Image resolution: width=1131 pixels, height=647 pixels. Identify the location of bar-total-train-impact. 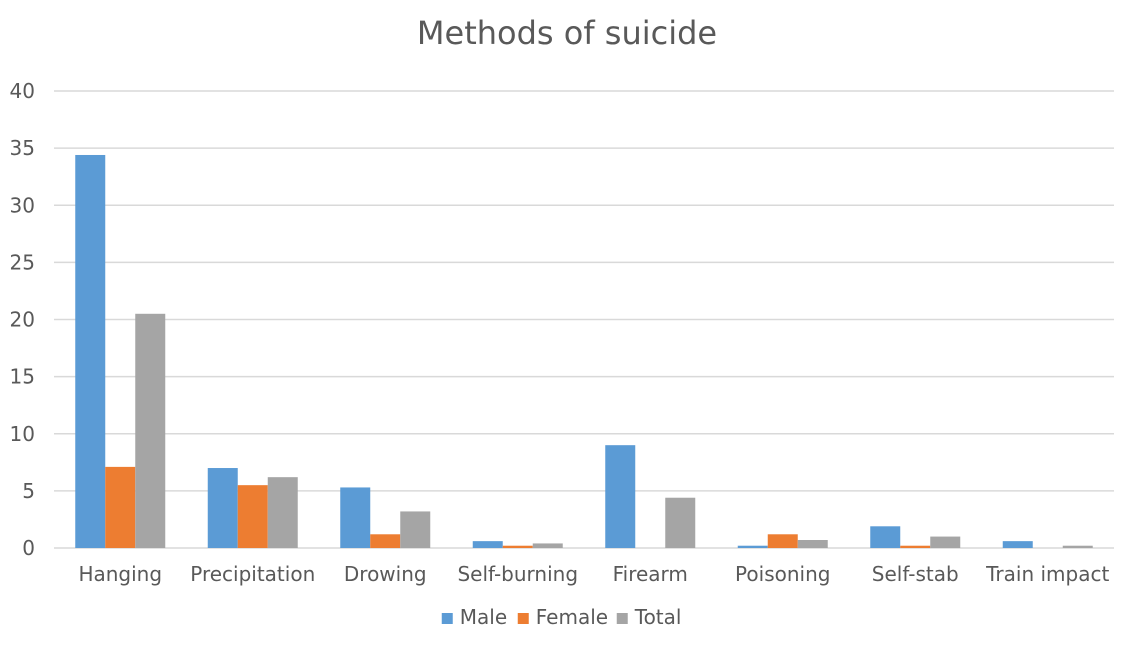
(1077, 546).